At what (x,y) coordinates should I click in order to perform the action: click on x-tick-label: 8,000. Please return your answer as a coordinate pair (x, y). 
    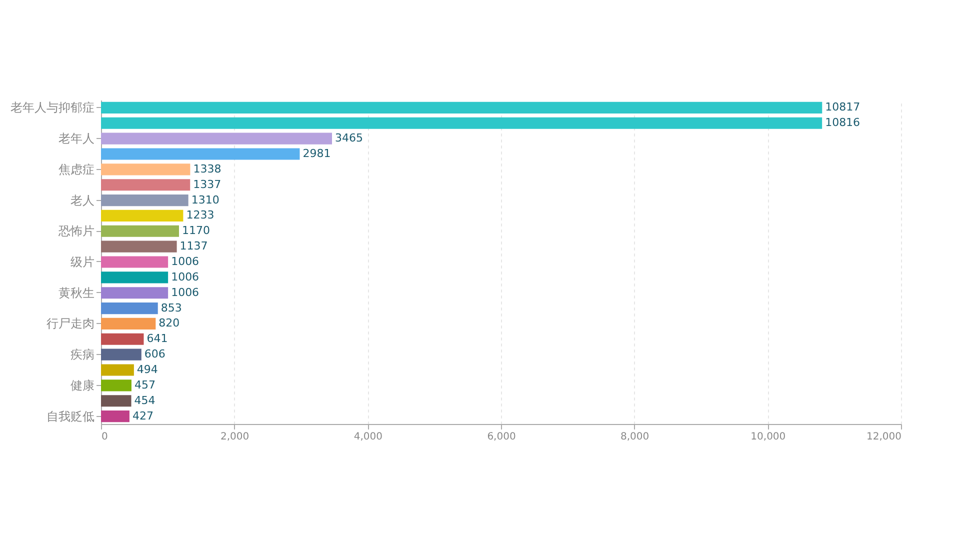
    Looking at the image, I should click on (635, 437).